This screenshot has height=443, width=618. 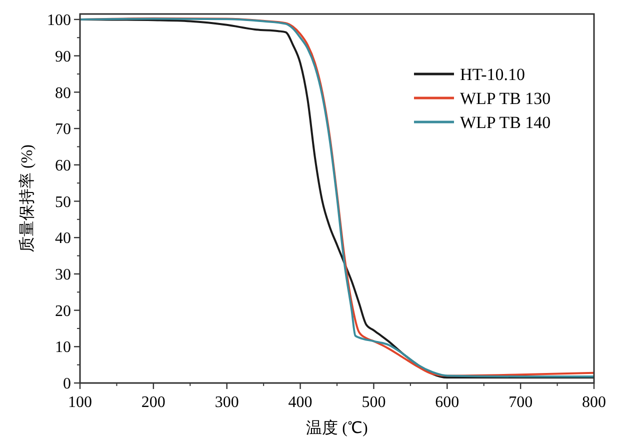 I want to click on y-tick-label: 40, so click(x=63, y=239).